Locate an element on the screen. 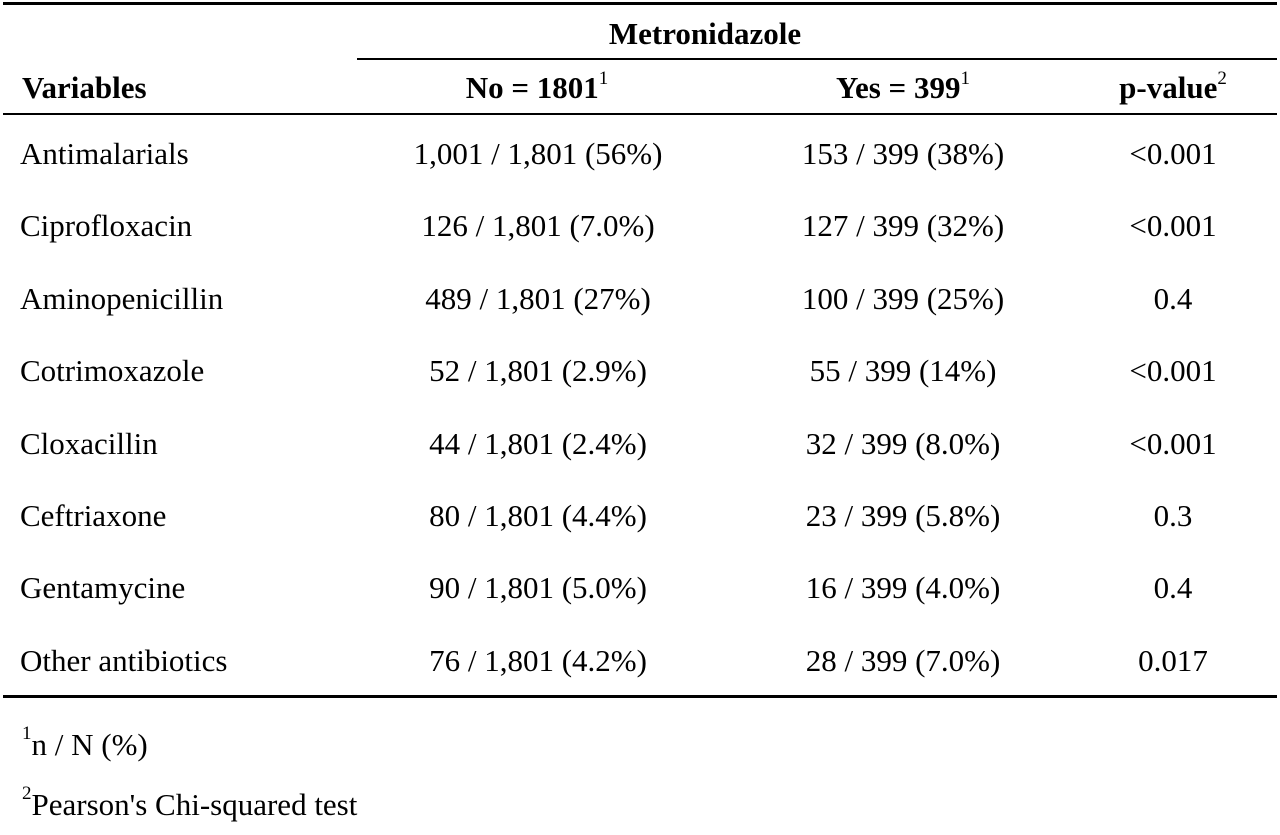  row-yes-value: 23 / 399 (5.8%) is located at coordinates (903, 515).